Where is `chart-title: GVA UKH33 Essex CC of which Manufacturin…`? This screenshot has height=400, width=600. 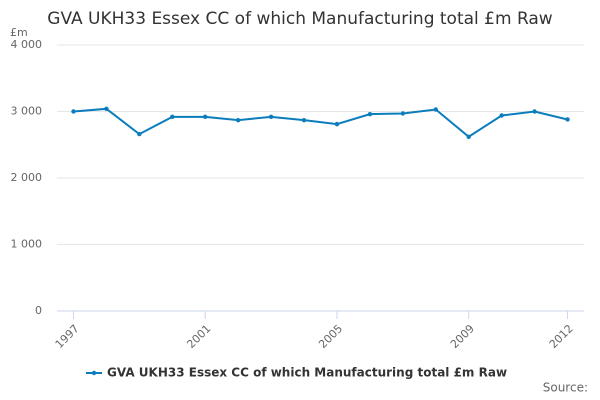
chart-title: GVA UKH33 Essex CC of which Manufacturin… is located at coordinates (300, 19).